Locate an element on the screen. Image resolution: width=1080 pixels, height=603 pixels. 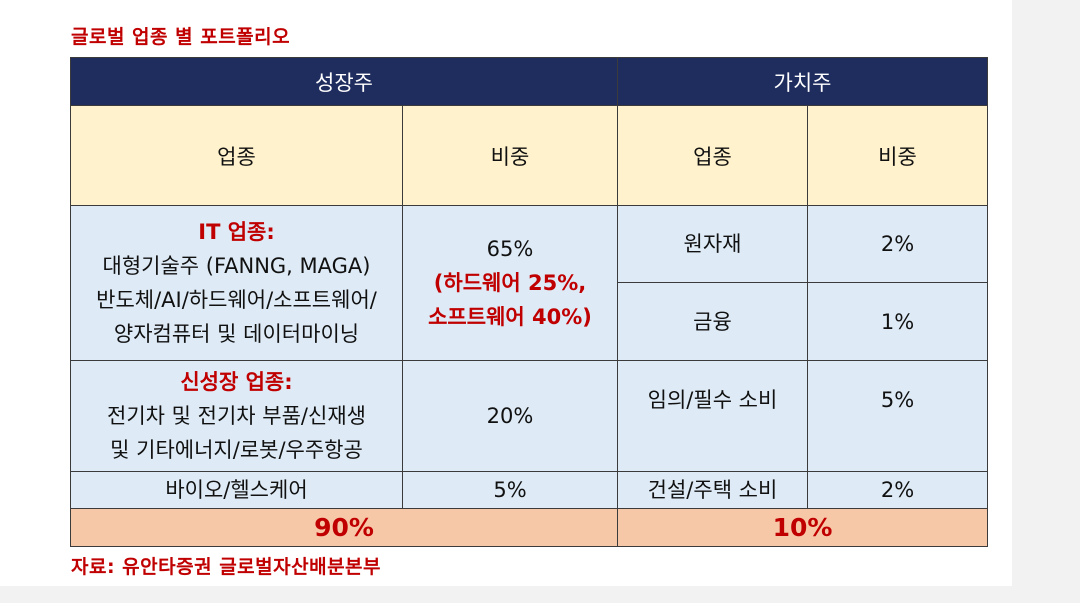
header-row: 성장주 가치주 is located at coordinates (529, 81).